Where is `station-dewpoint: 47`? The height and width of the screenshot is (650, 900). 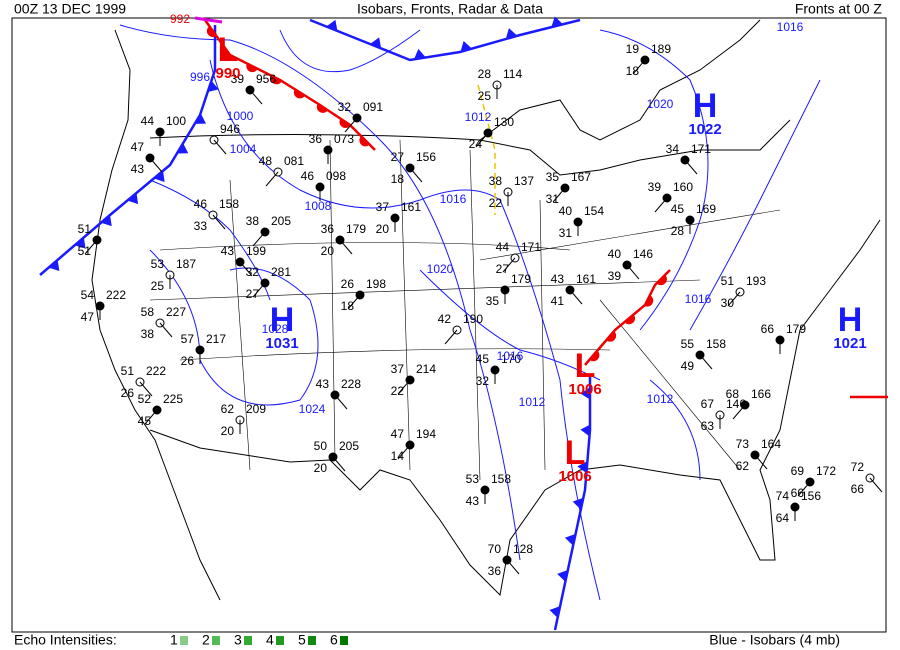 station-dewpoint: 47 is located at coordinates (88, 317).